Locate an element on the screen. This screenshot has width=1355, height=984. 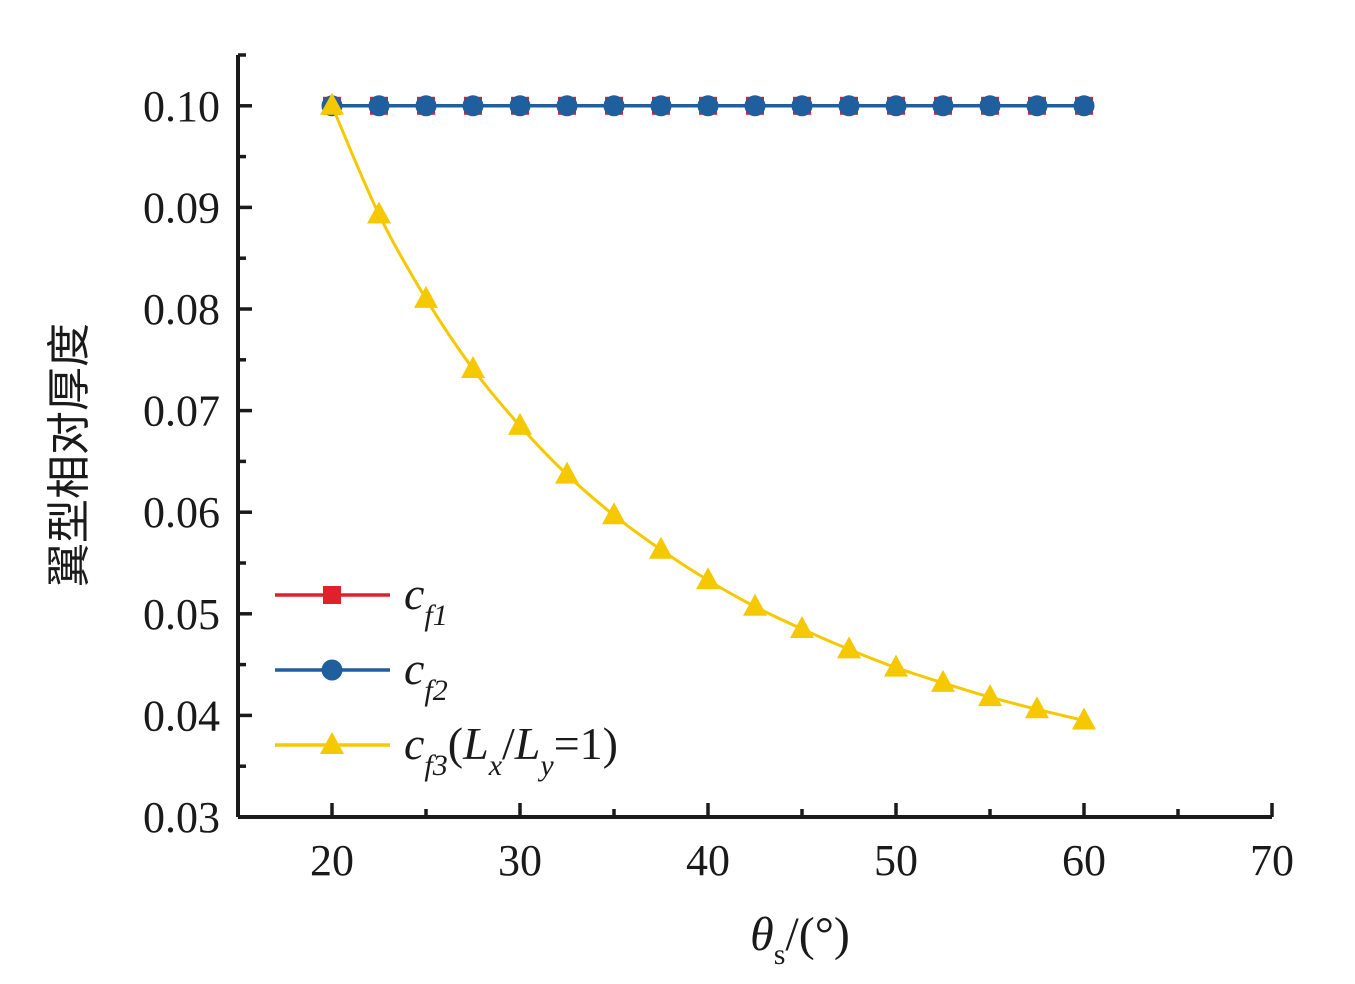
y-tick-label: 0.10 is located at coordinates (181, 106).